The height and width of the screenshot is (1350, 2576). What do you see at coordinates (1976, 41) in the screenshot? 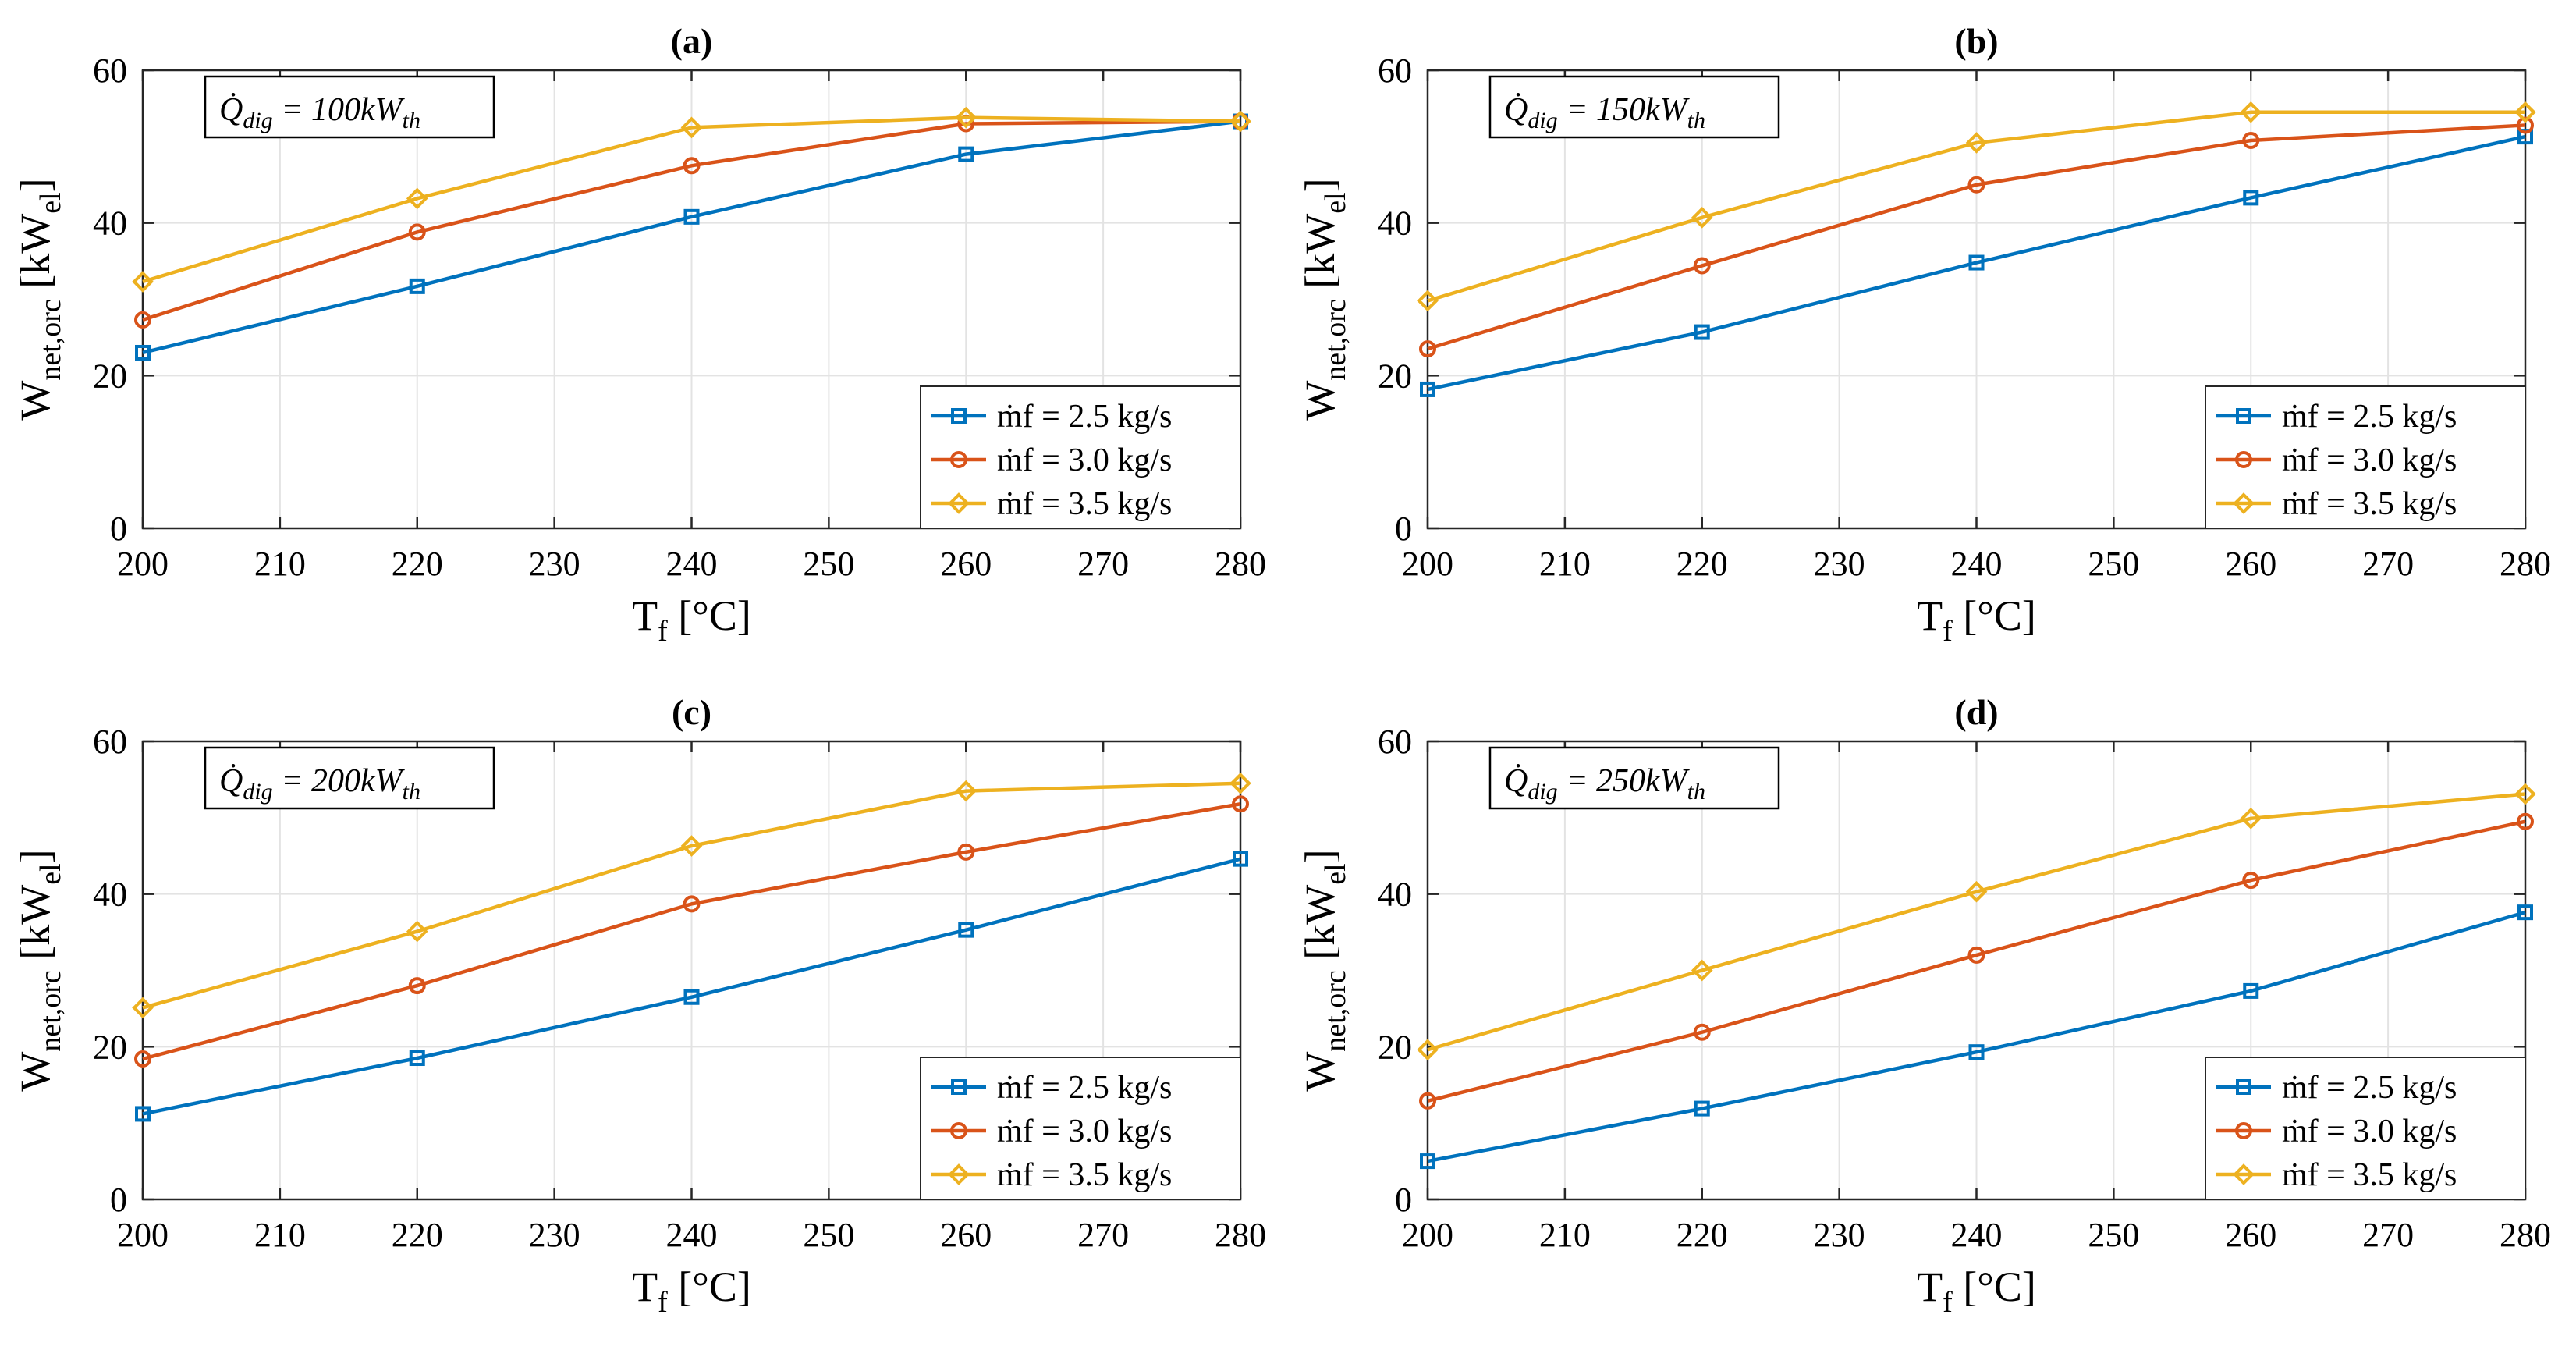
I see `chart-title: (b)` at bounding box center [1976, 41].